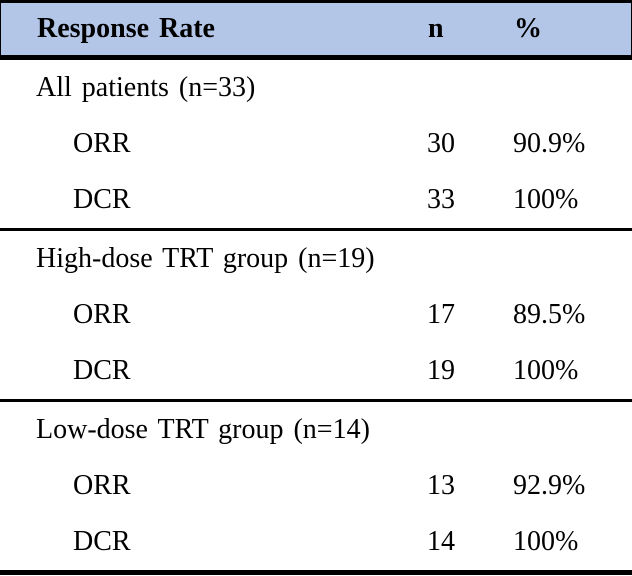 The width and height of the screenshot is (632, 576). Describe the element at coordinates (205, 258) in the screenshot. I see `section-title: High-dose TRT group (n=19)` at that location.